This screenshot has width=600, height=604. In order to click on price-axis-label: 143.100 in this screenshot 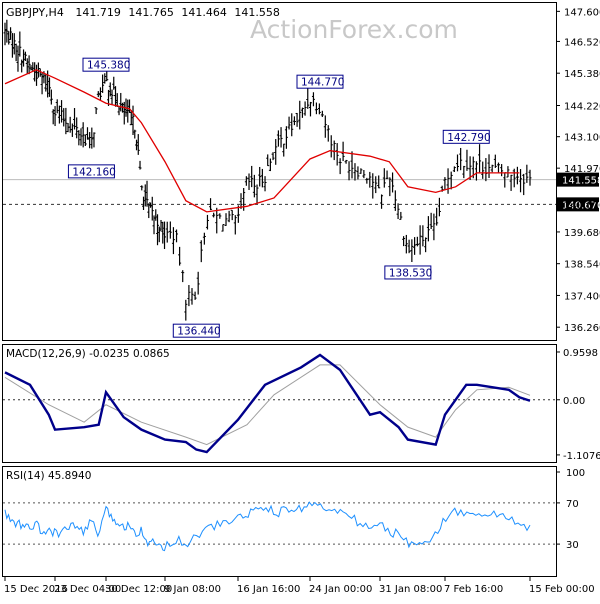, I will do `click(582, 138)`.